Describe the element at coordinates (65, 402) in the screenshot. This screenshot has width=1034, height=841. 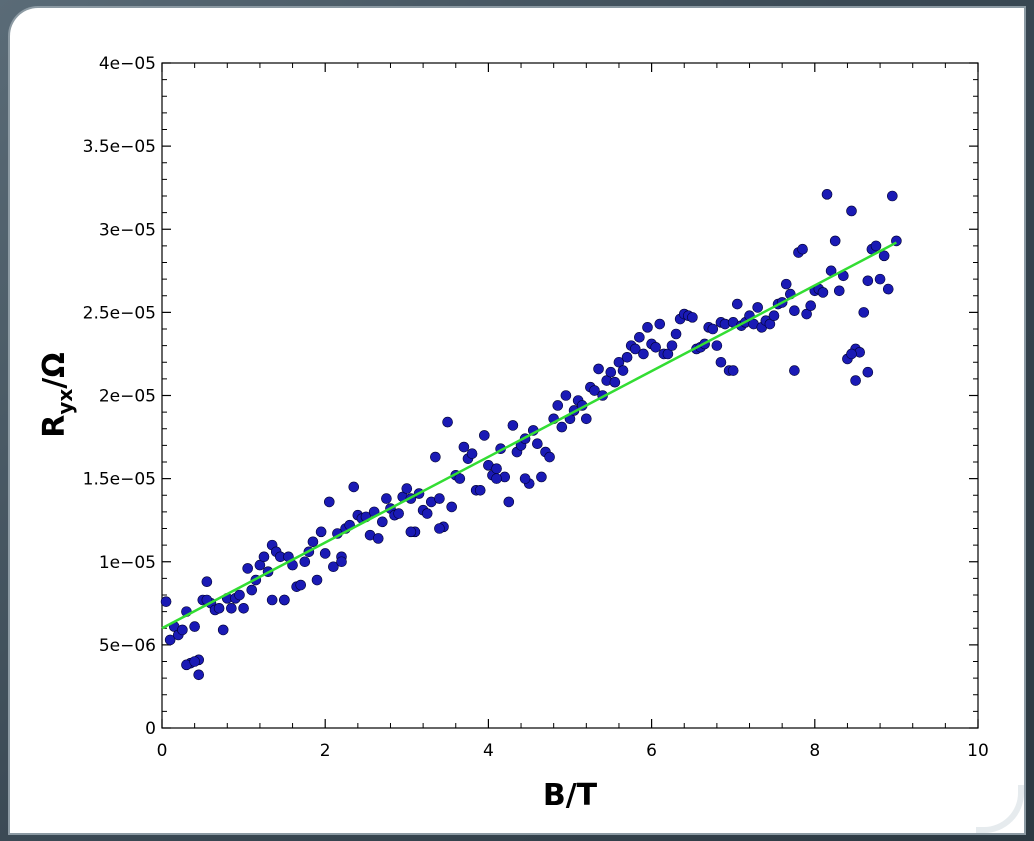
I see `y-axis-title-sub: yx` at that location.